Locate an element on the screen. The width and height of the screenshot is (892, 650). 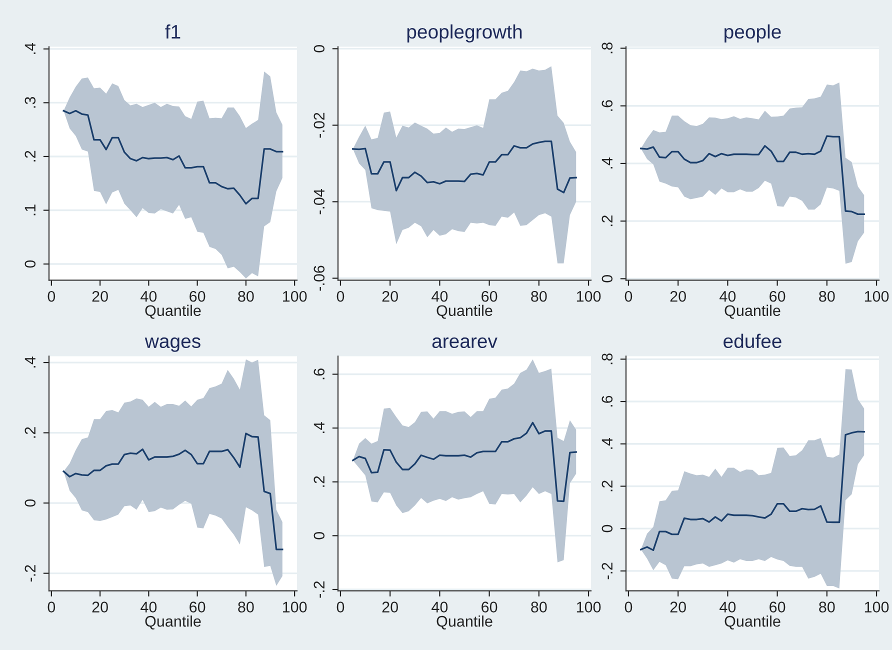
y-tick-label: -.02 is located at coordinates (319, 125).